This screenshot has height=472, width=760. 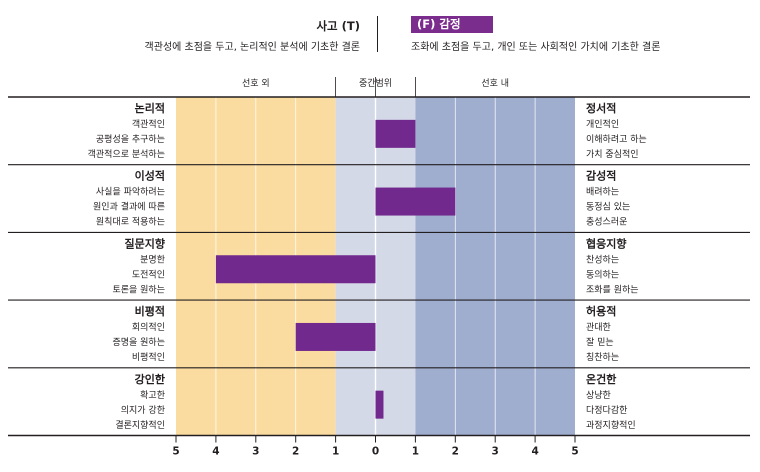 What do you see at coordinates (126, 154) in the screenshot?
I see `row-left-item: 객관적으로 분석하는` at bounding box center [126, 154].